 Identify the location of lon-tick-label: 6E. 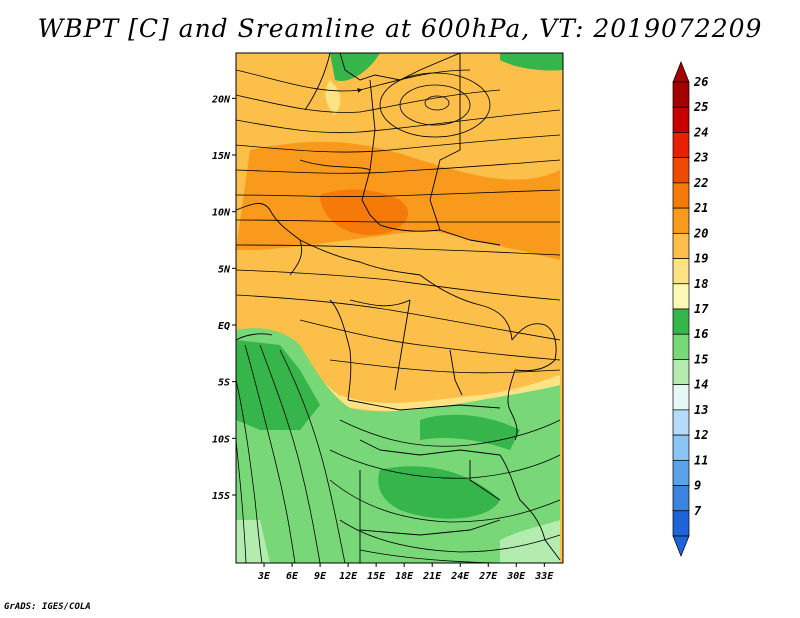
(292, 576).